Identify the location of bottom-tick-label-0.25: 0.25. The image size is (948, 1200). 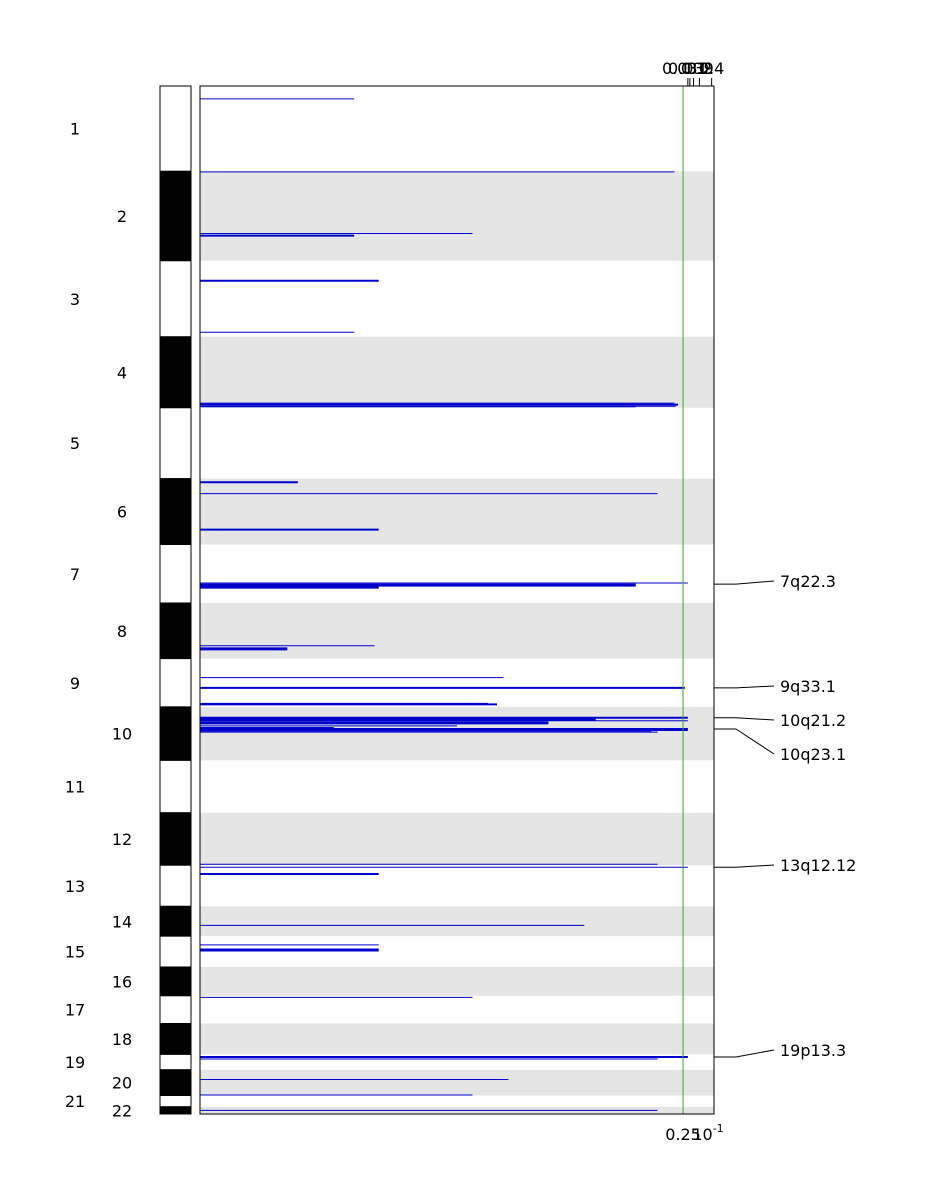
(683, 1134).